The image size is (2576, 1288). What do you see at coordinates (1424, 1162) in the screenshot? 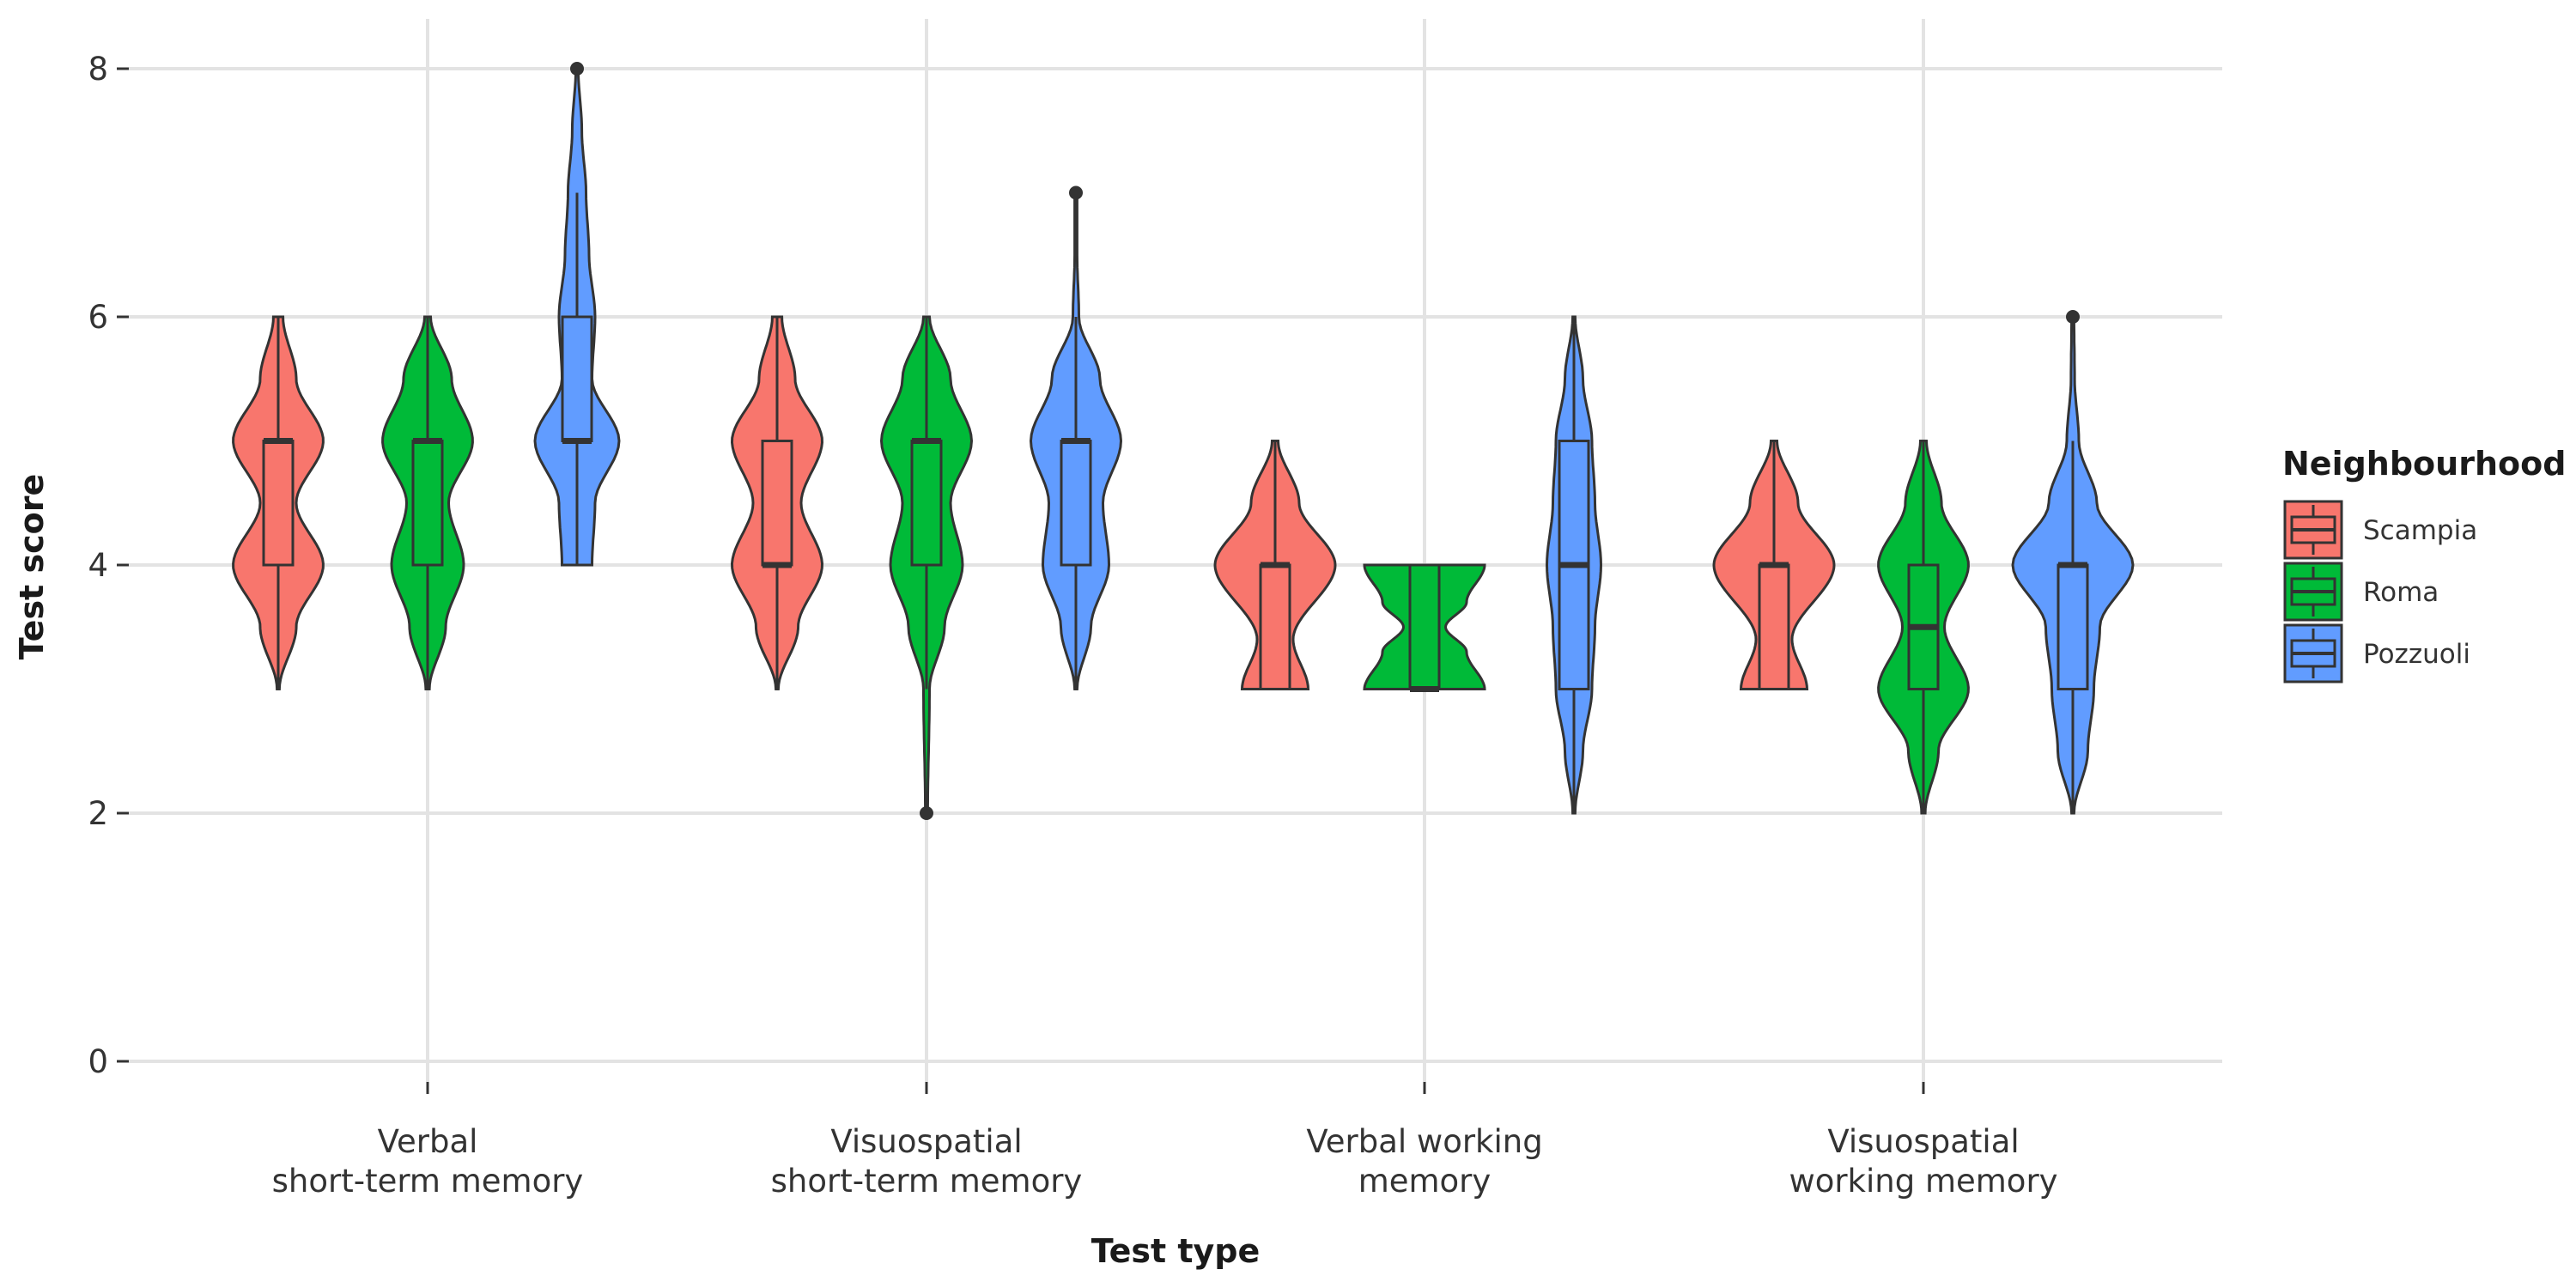
I see `x-tick-label: Verbal working memory` at bounding box center [1424, 1162].